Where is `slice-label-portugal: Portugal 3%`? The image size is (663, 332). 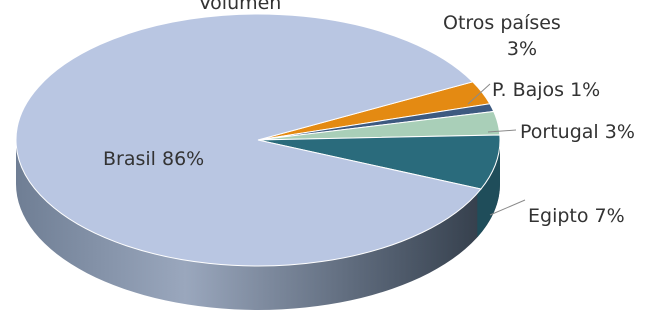 slice-label-portugal: Portugal 3% is located at coordinates (577, 132).